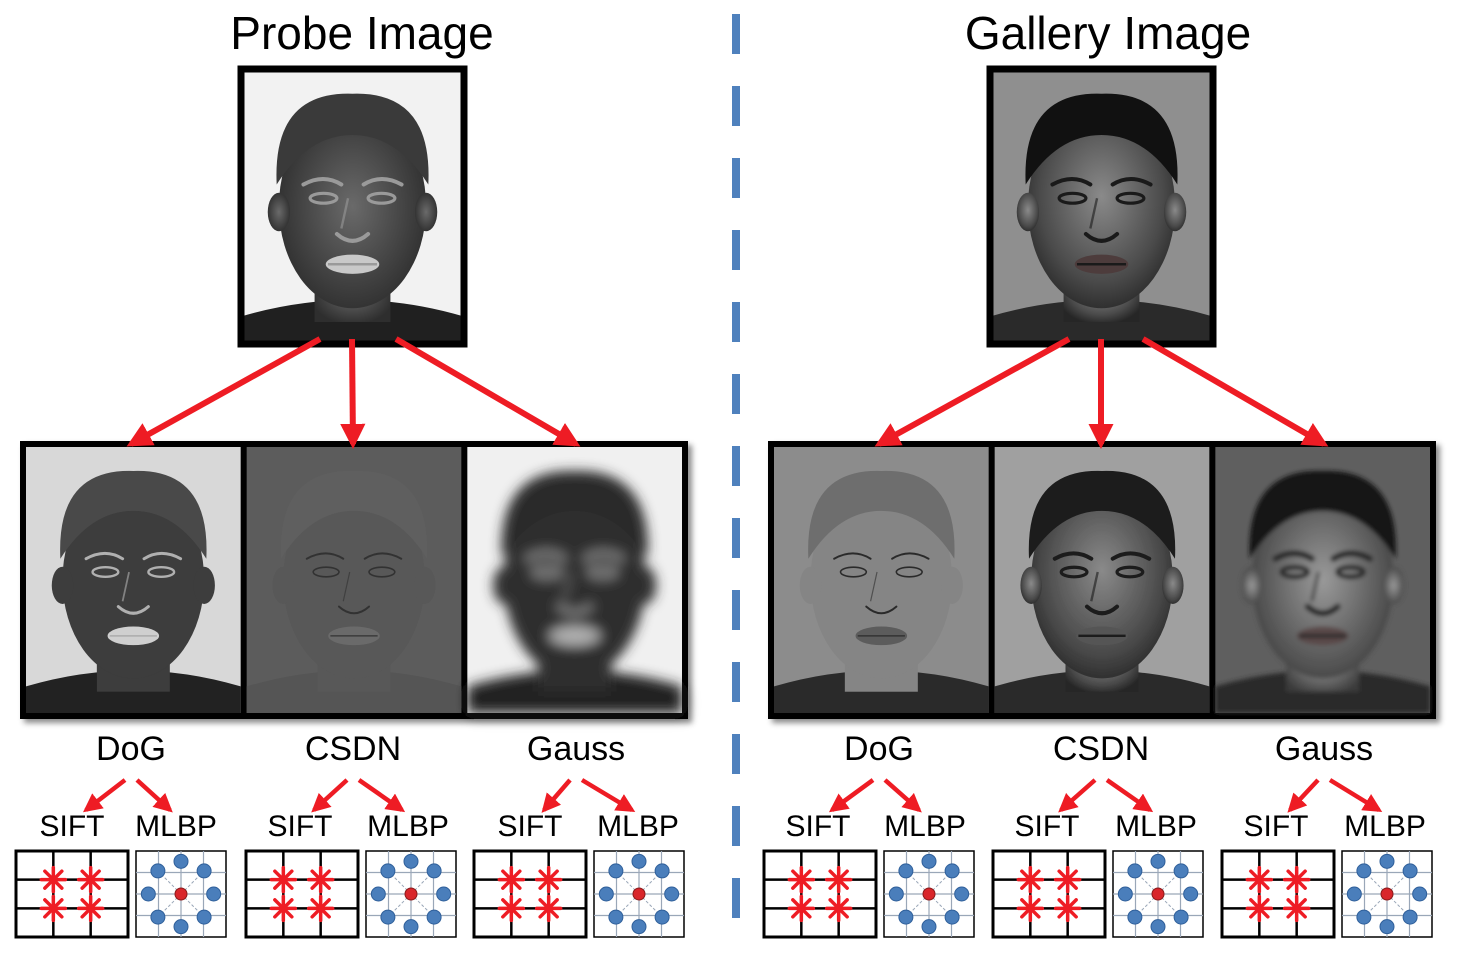 The image size is (1462, 961). What do you see at coordinates (925, 826) in the screenshot?
I see `gallery-dog-label-mlbp: MLBP` at bounding box center [925, 826].